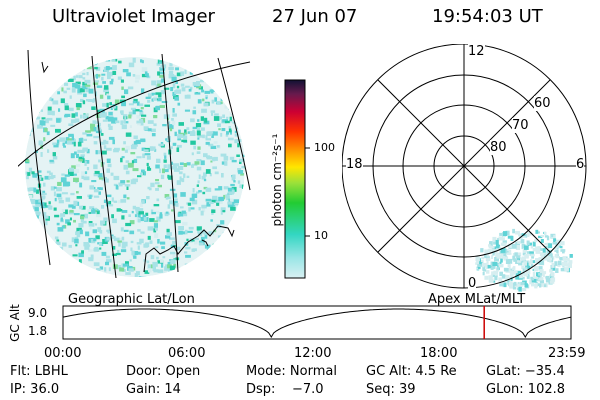 Image resolution: width=600 pixels, height=400 pixels. I want to click on mlt-label-12: 12, so click(476, 51).